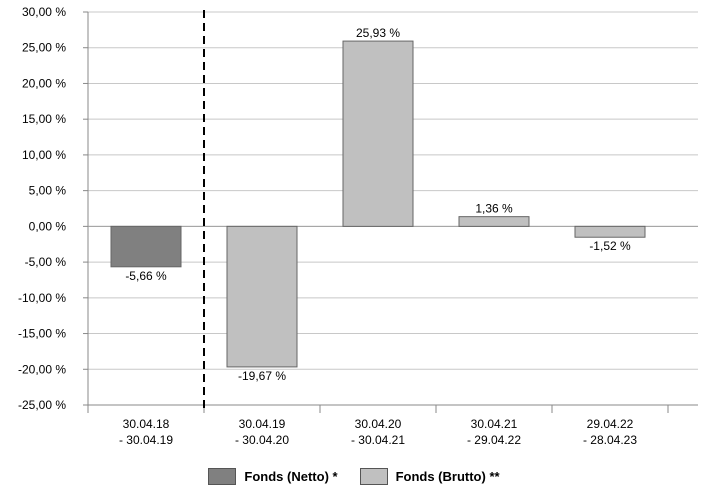 The width and height of the screenshot is (708, 488). Describe the element at coordinates (610, 440) in the screenshot. I see `category-label-end: - 28.04.23` at that location.